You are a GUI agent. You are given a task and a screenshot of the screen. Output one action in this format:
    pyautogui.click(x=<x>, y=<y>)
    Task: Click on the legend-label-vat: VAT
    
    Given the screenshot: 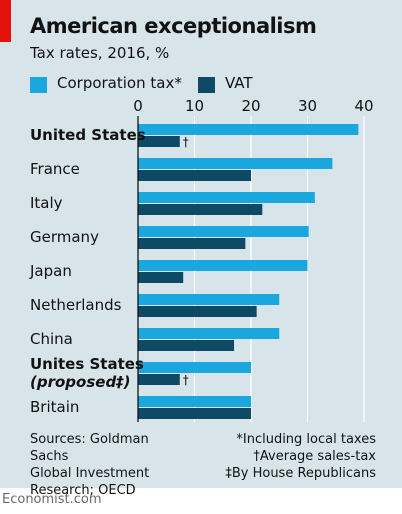 What is the action you would take?
    pyautogui.click(x=239, y=83)
    